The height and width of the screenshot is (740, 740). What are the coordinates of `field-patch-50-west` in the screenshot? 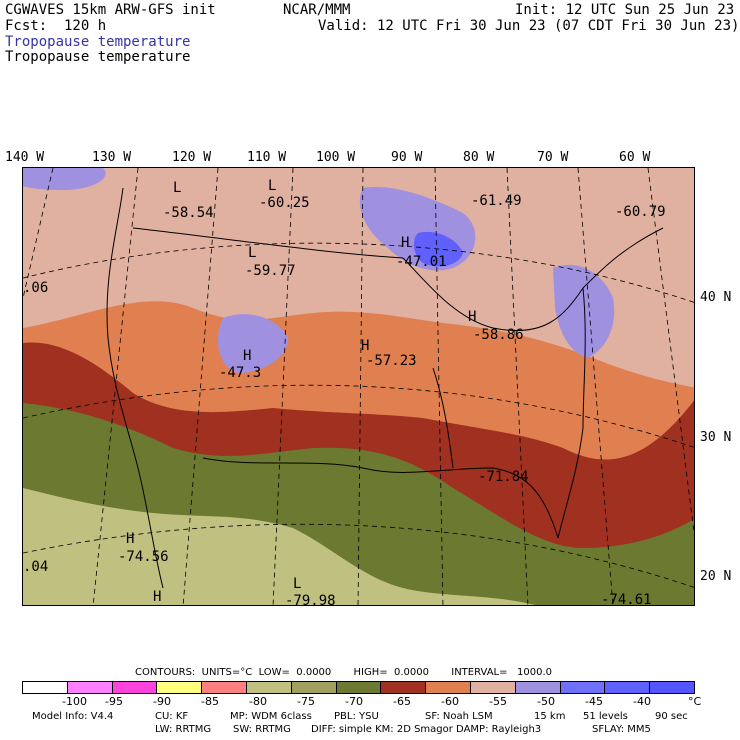 It's located at (253, 343).